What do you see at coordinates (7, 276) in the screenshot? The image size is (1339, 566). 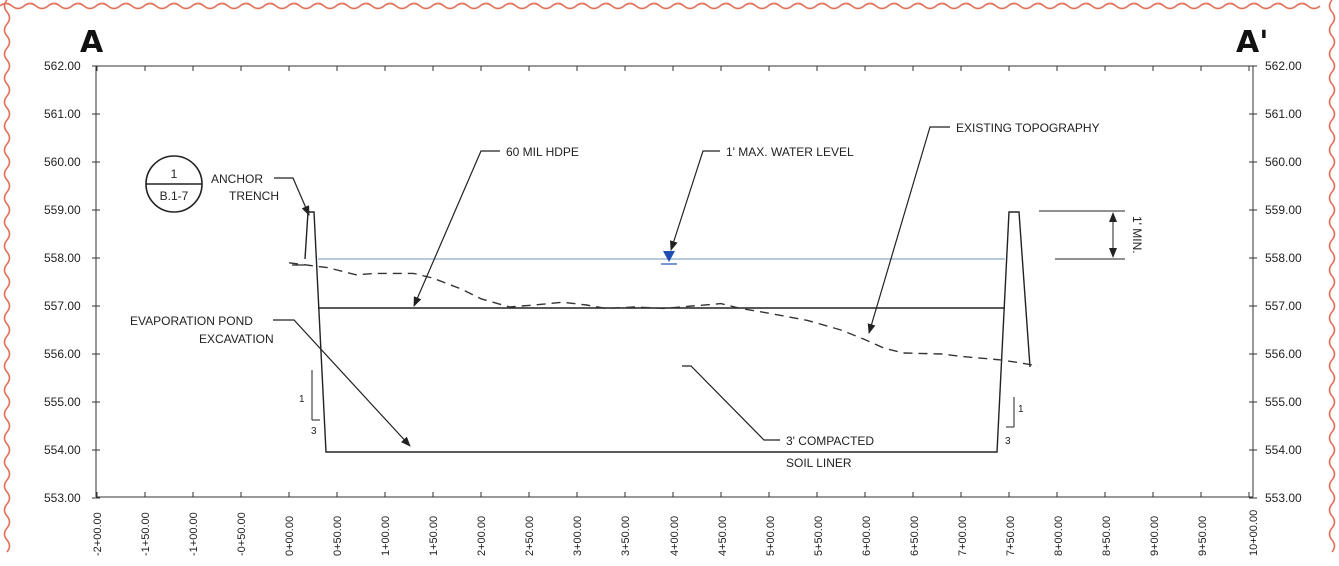 I see `torn-border-left` at bounding box center [7, 276].